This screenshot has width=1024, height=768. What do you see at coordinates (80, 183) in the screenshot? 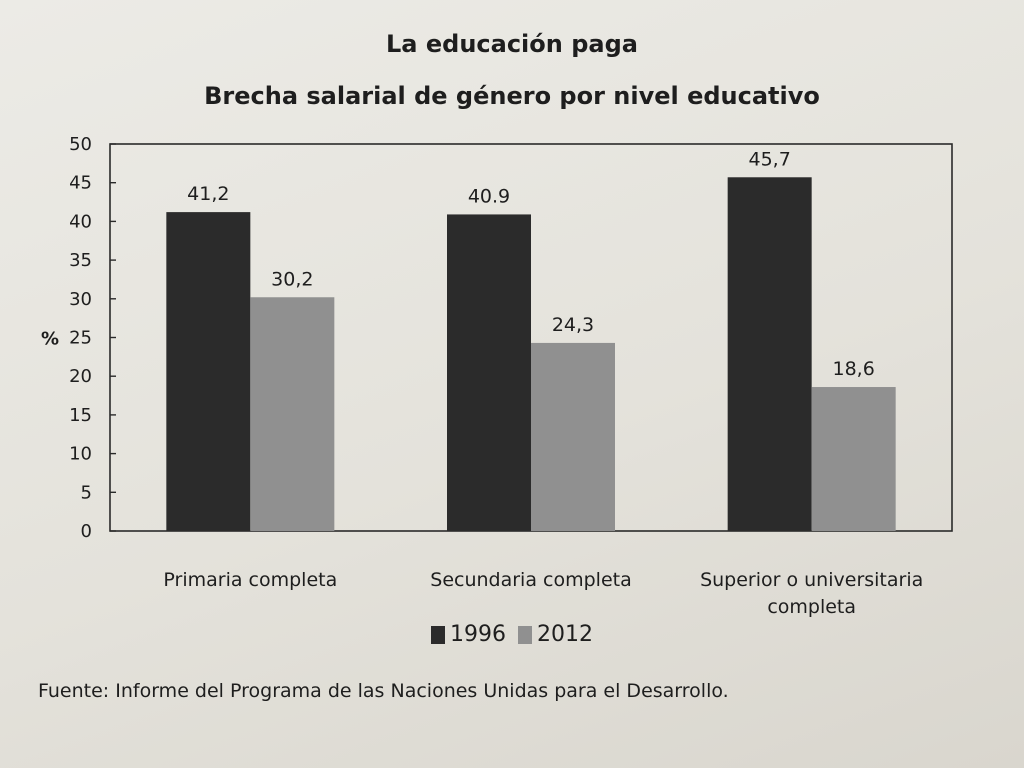
I see `y-tick-label: 45` at bounding box center [80, 183].